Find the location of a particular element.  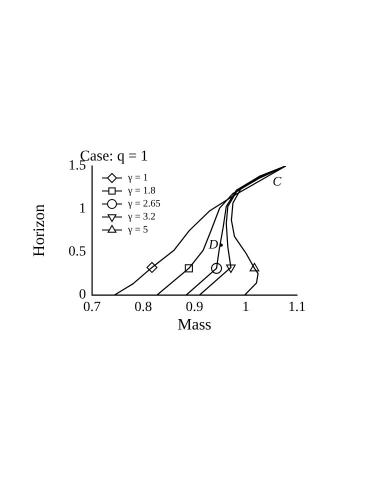

x-tick-label: 0.7 is located at coordinates (92, 308).